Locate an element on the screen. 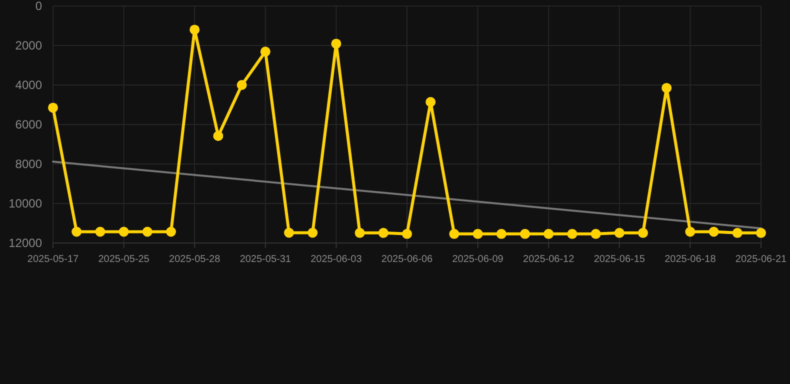 This screenshot has width=790, height=384. x-tick-label: 2025-06-18 is located at coordinates (690, 259).